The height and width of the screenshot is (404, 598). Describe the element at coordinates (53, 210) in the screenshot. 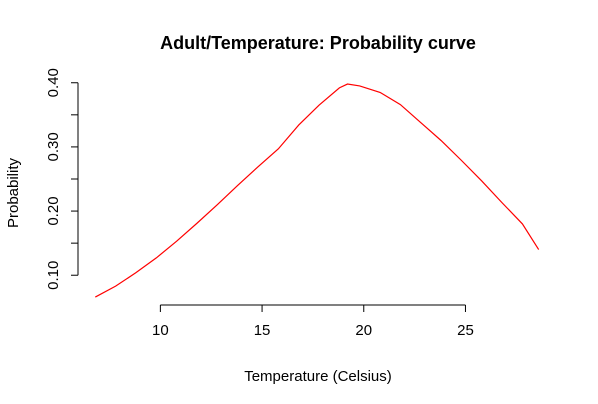

I see `y-tick-label: 0.20` at that location.